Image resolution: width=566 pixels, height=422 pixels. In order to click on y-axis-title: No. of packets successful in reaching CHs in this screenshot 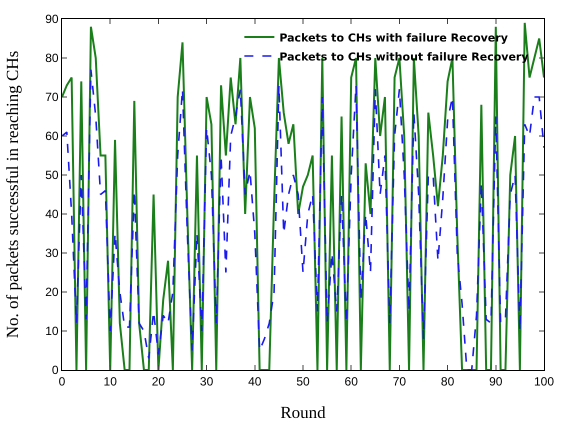, I will do `click(12, 194)`.